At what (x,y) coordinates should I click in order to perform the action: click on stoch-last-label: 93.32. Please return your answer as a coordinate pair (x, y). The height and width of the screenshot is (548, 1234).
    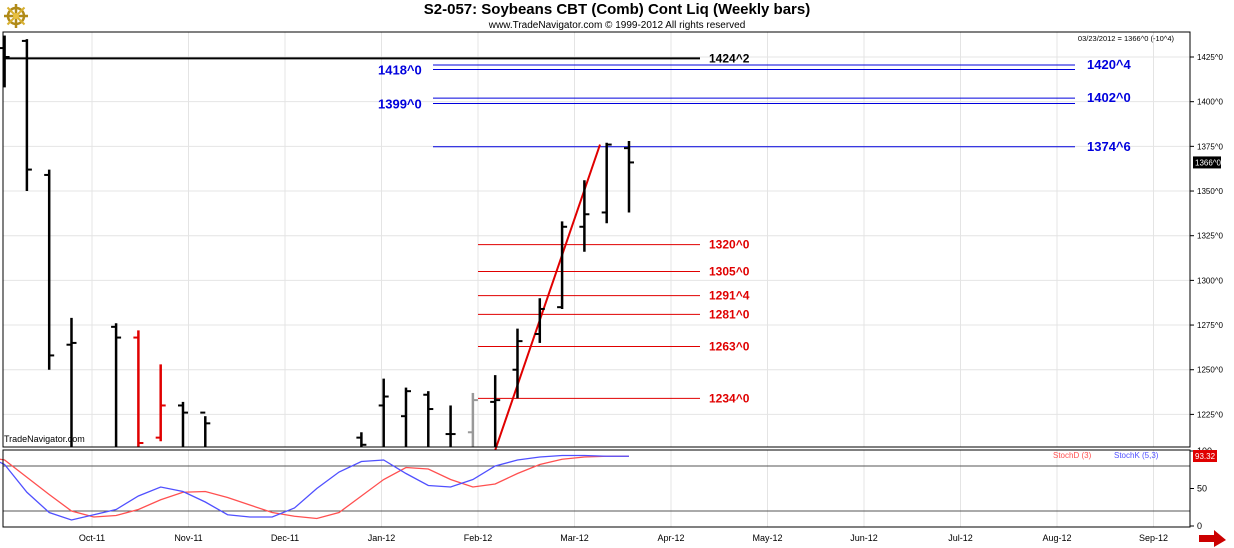
    Looking at the image, I should click on (1205, 456).